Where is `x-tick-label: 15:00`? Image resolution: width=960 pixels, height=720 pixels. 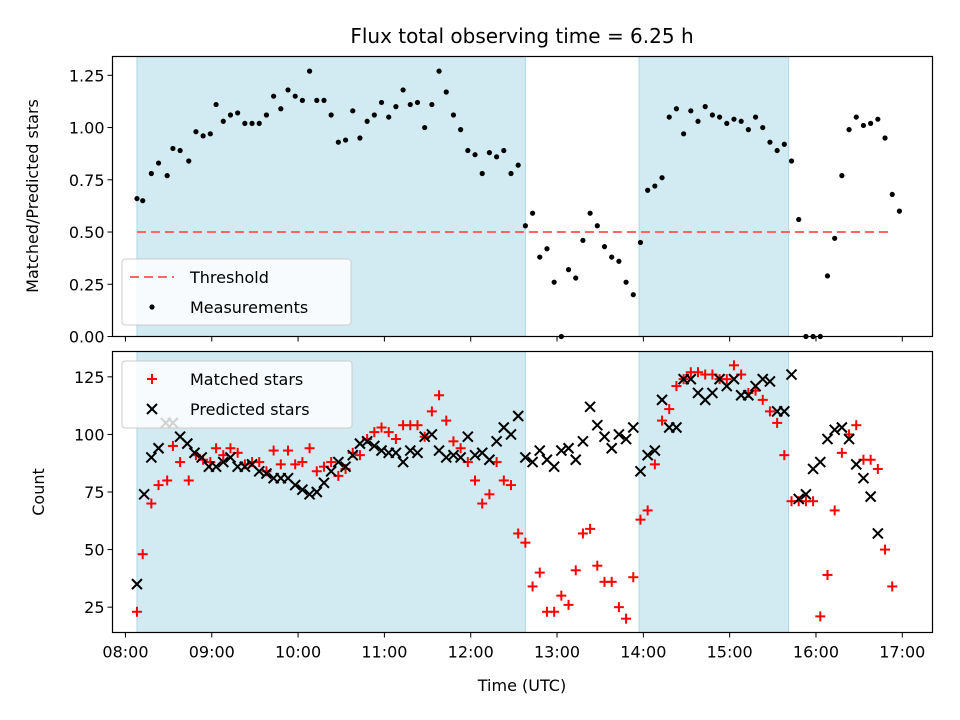 x-tick-label: 15:00 is located at coordinates (730, 652).